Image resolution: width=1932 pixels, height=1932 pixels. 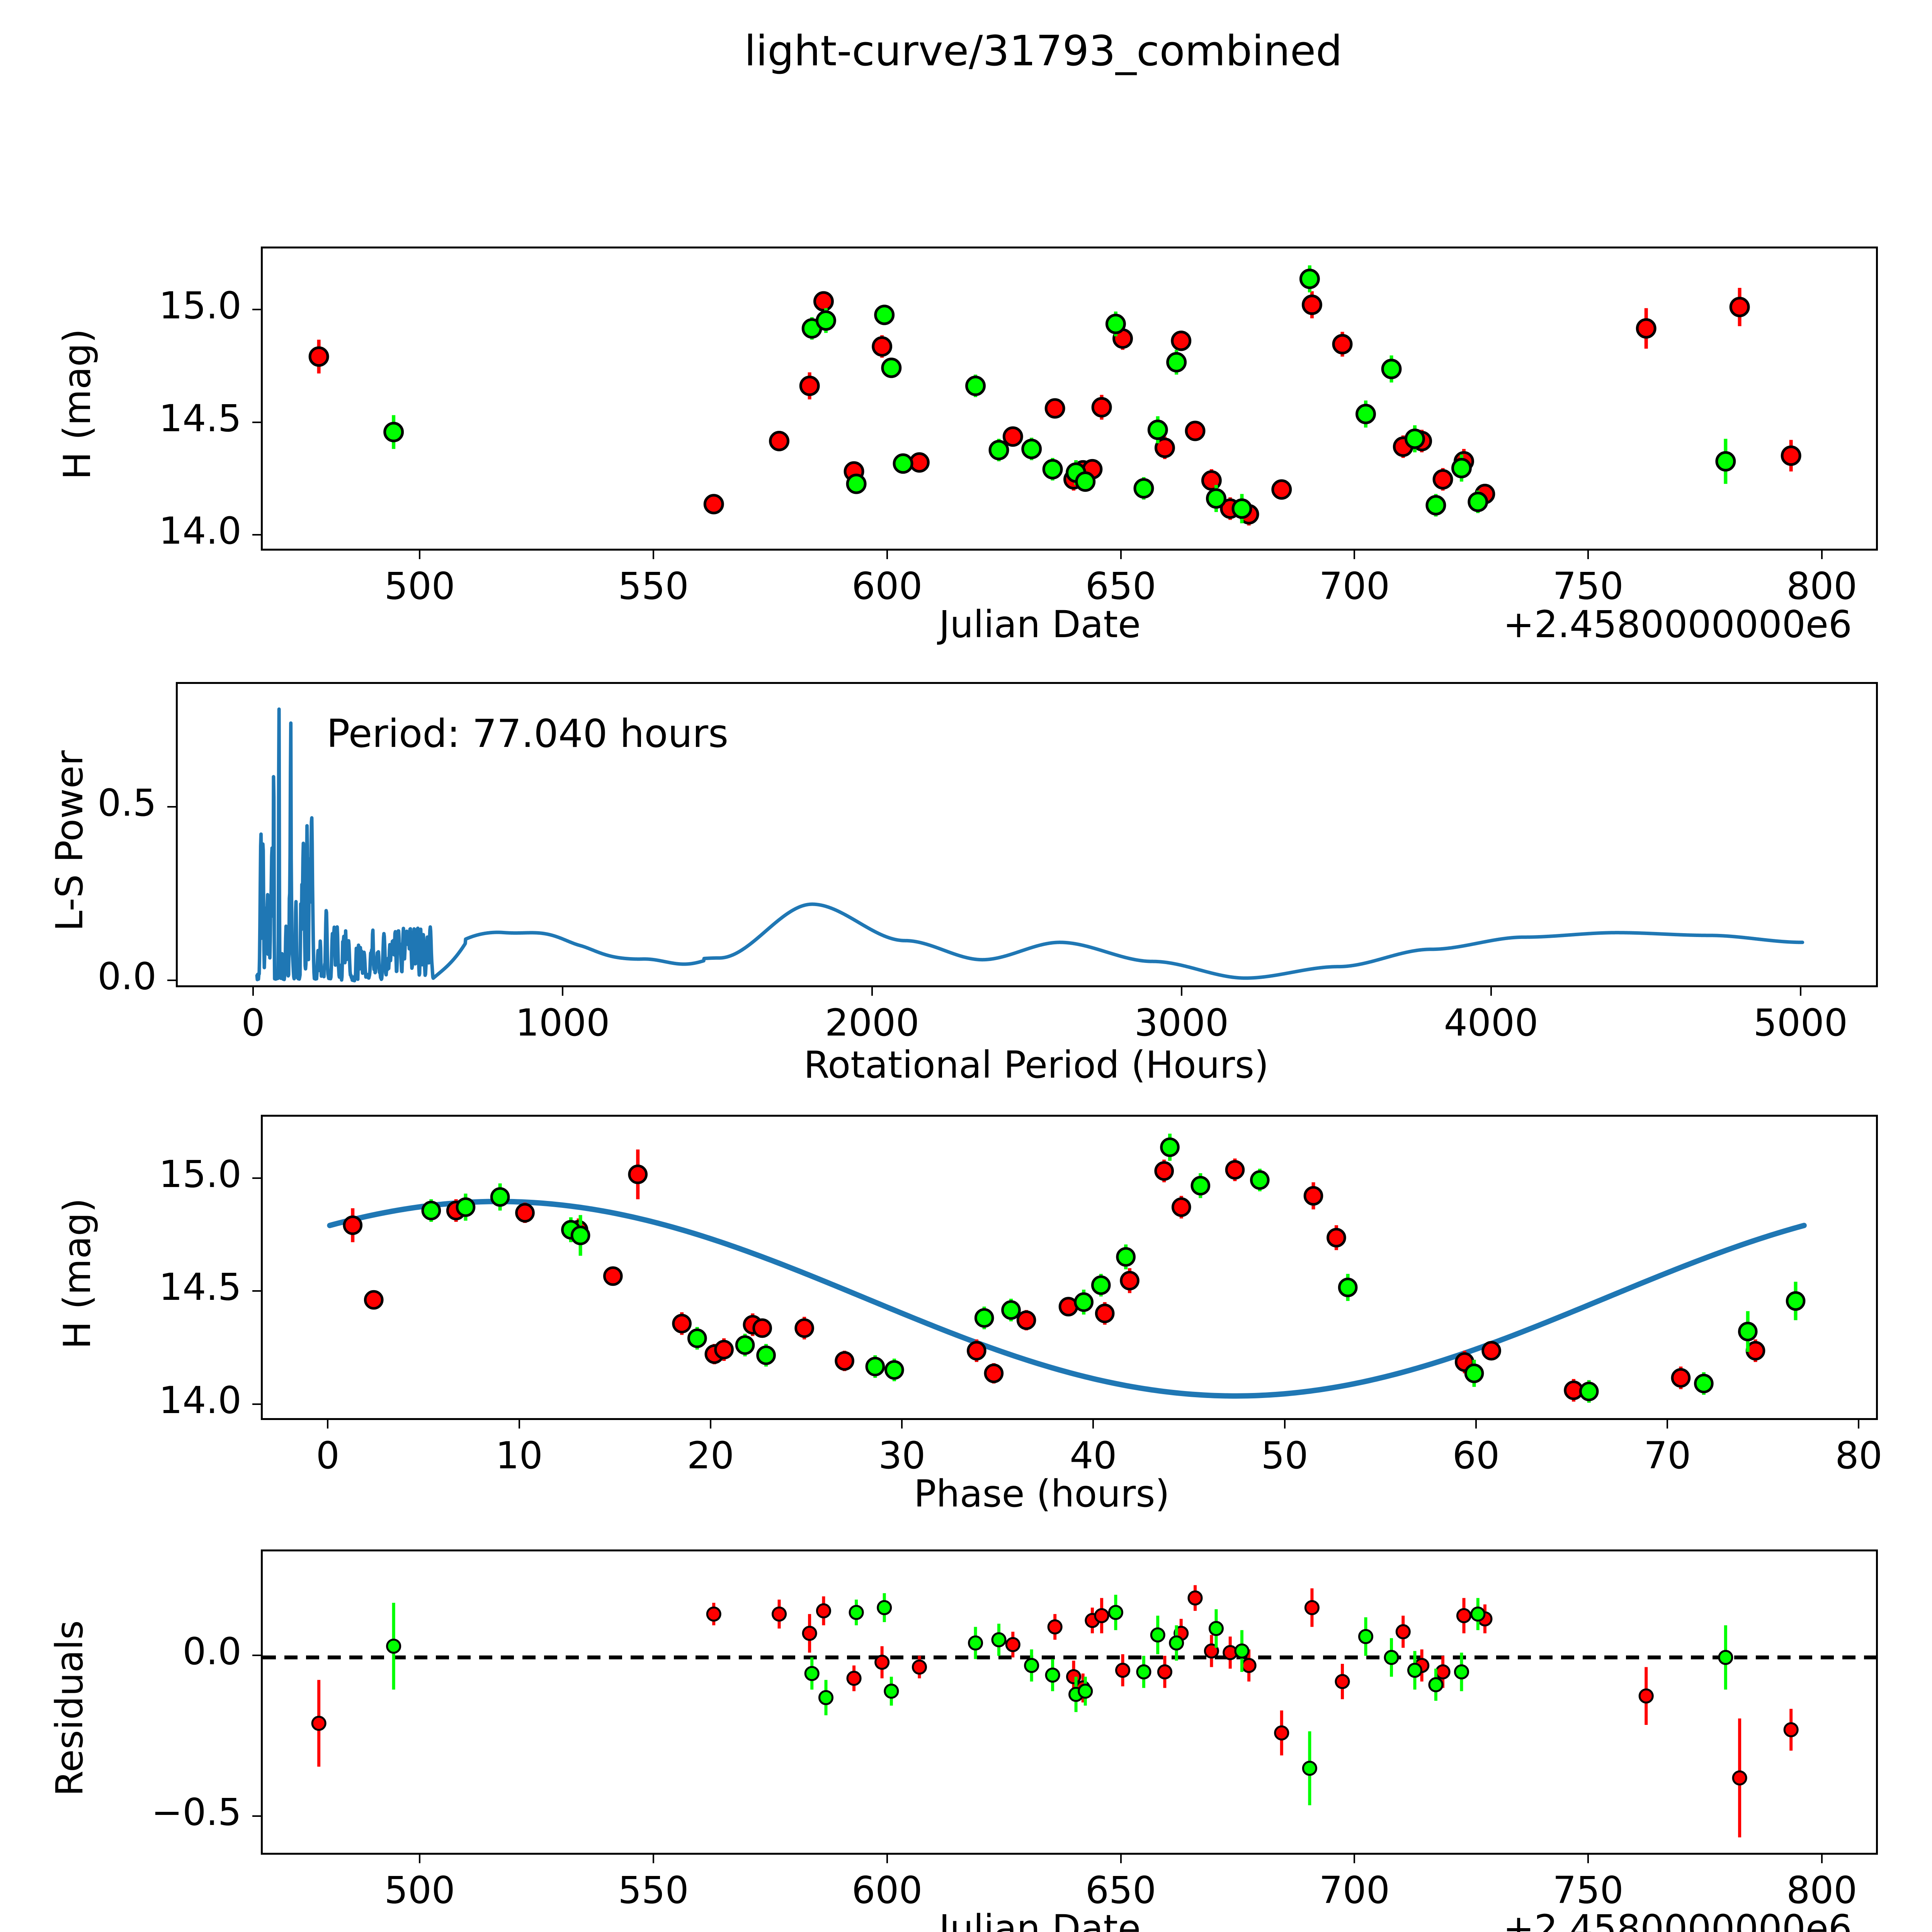 What do you see at coordinates (1678, 1920) in the screenshot?
I see `x-offset-label-residuals: +2.4580000000e6` at bounding box center [1678, 1920].